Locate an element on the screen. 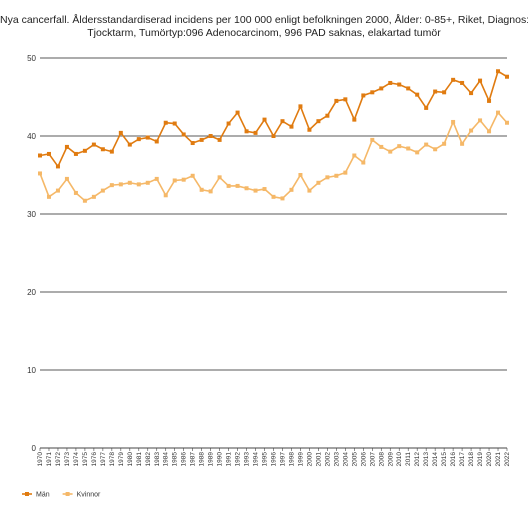 The width and height of the screenshot is (528, 506). x-tick-label: 1985 is located at coordinates (175, 459).